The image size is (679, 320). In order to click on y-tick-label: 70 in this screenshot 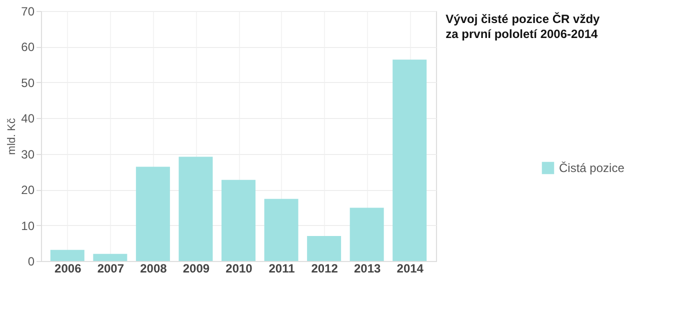, I will do `click(28, 11)`.